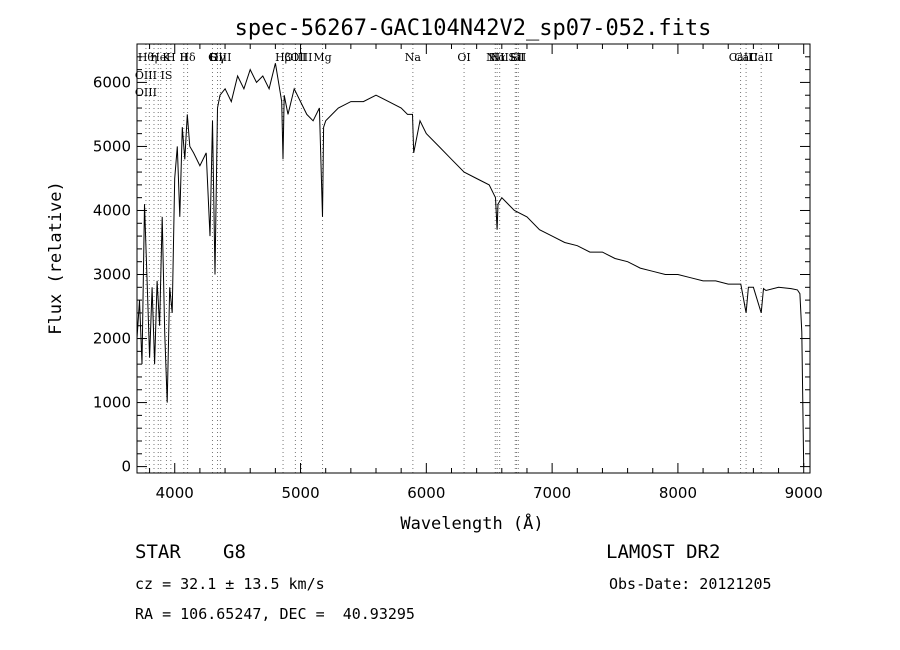  I want to click on spectral-line-label: Hα, so click(498, 57).